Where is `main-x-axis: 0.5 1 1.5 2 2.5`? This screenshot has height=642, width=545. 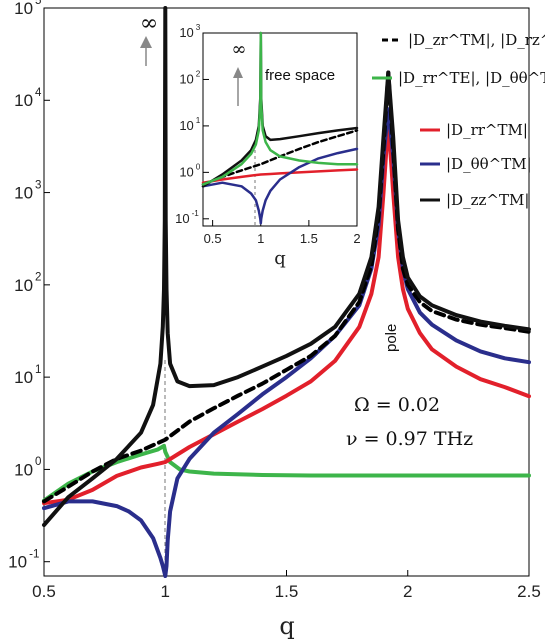 main-x-axis: 0.5 1 1.5 2 2.5 is located at coordinates (286, 585).